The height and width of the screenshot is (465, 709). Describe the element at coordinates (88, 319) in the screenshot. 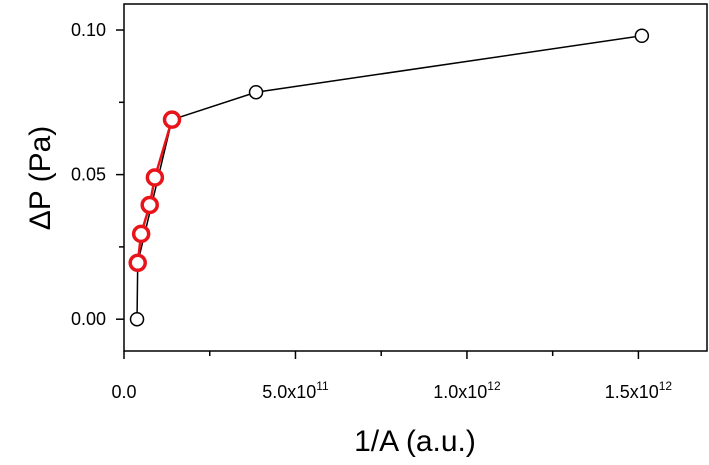

I see `y-tick-label: 0.00` at that location.